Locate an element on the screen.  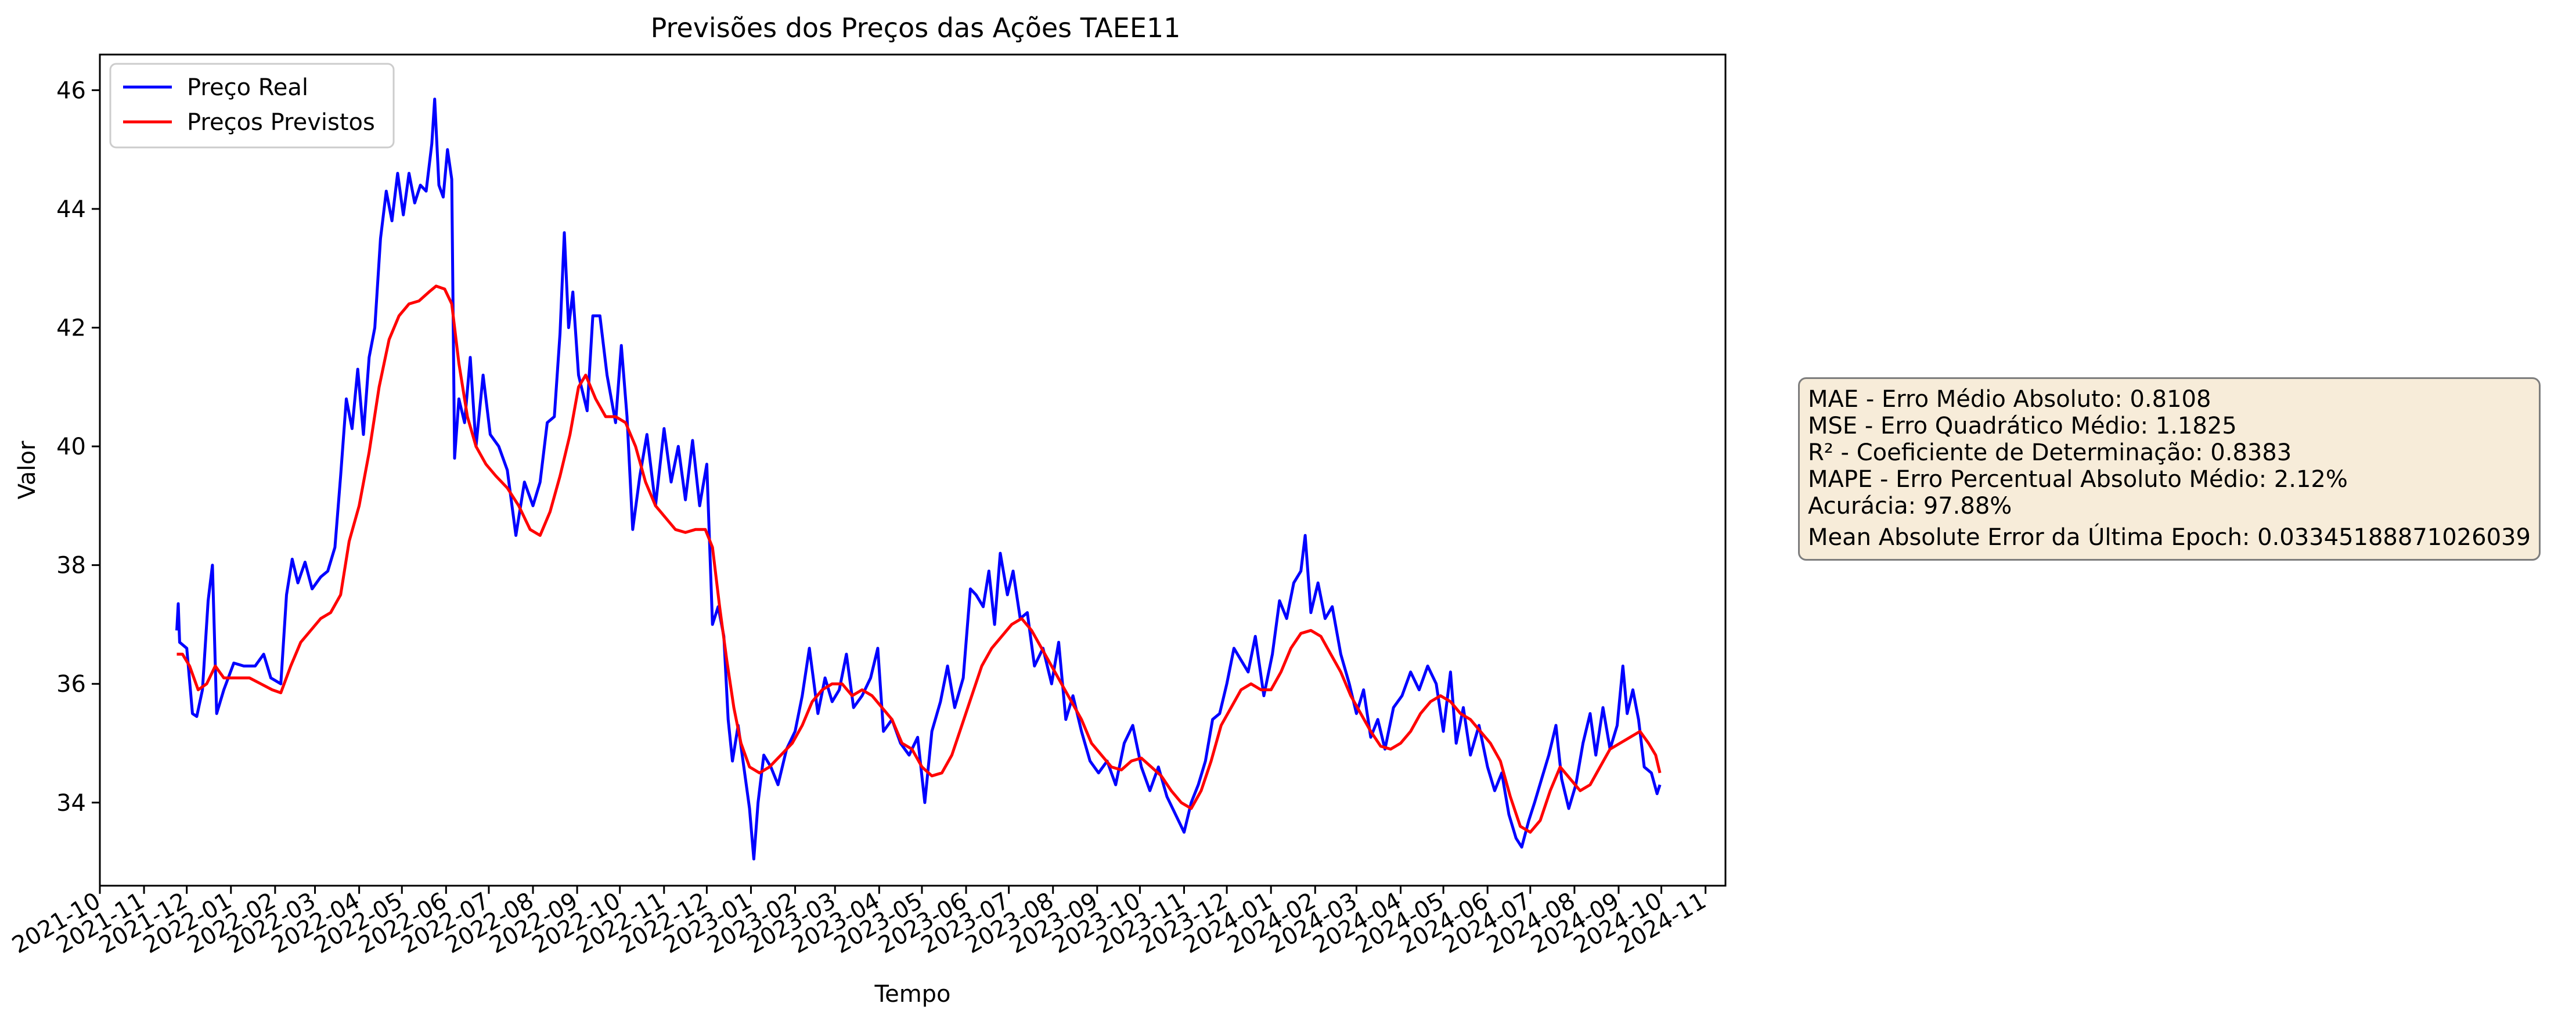
y-tick-label: 34 is located at coordinates (71, 803).